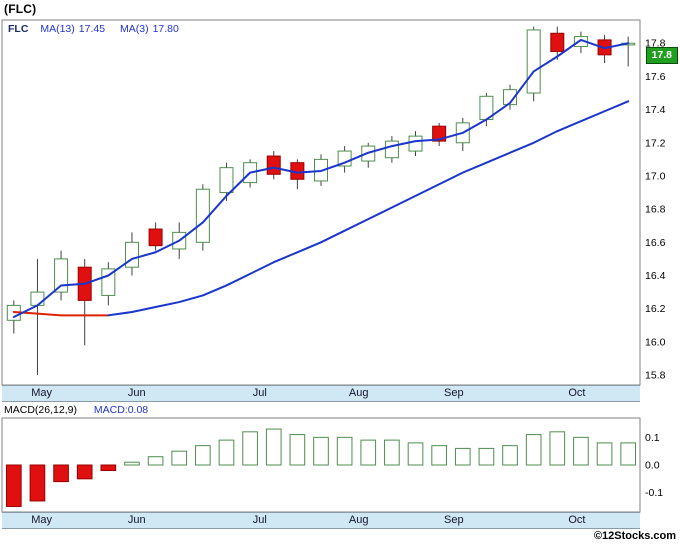 The width and height of the screenshot is (680, 546). What do you see at coordinates (18, 29) in the screenshot?
I see `legend-symbol-label: FLC` at bounding box center [18, 29].